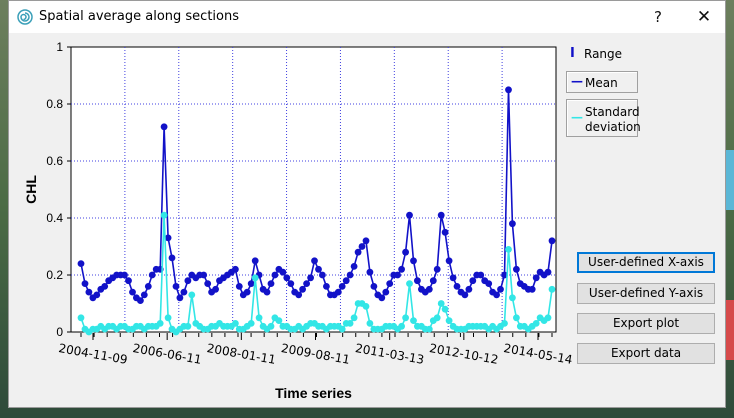 Image resolution: width=734 pixels, height=418 pixels. Describe the element at coordinates (31, 189) in the screenshot. I see `y-axis-title: CHL` at that location.